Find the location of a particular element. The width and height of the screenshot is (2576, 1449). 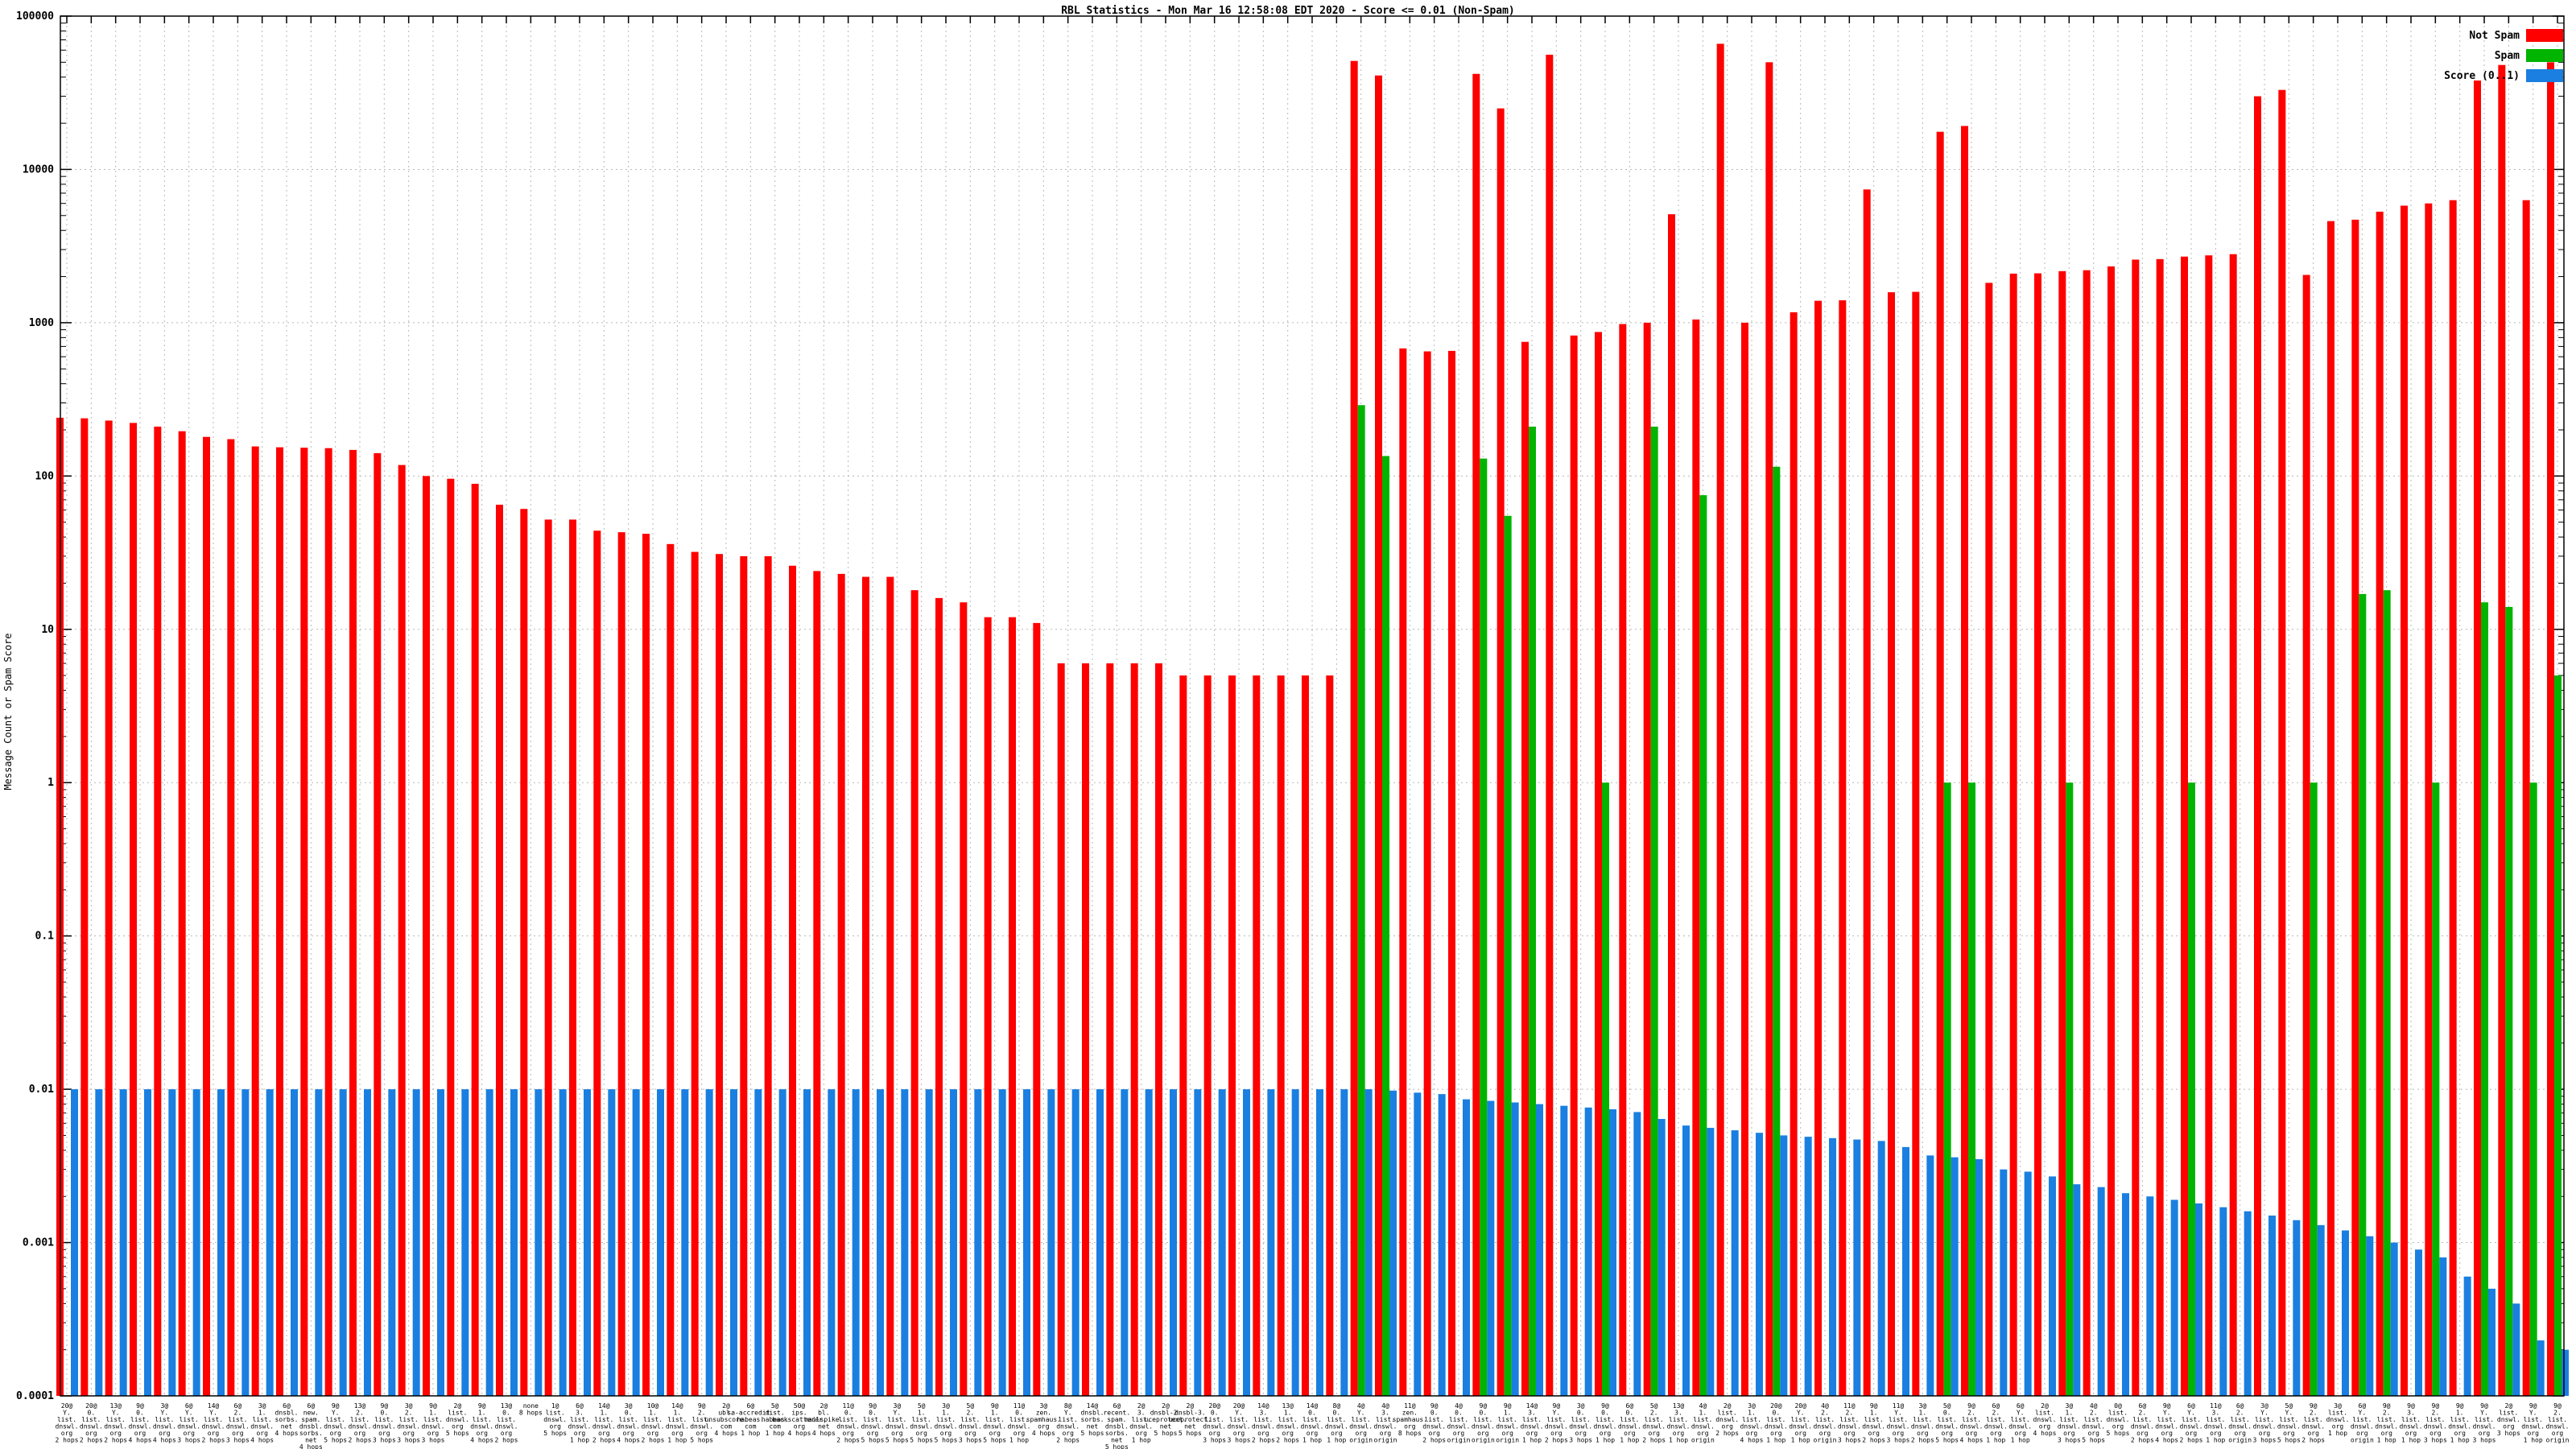

x-tick-label: 9@ Y. list. dnswl. org 4 hops is located at coordinates (2166, 1423).